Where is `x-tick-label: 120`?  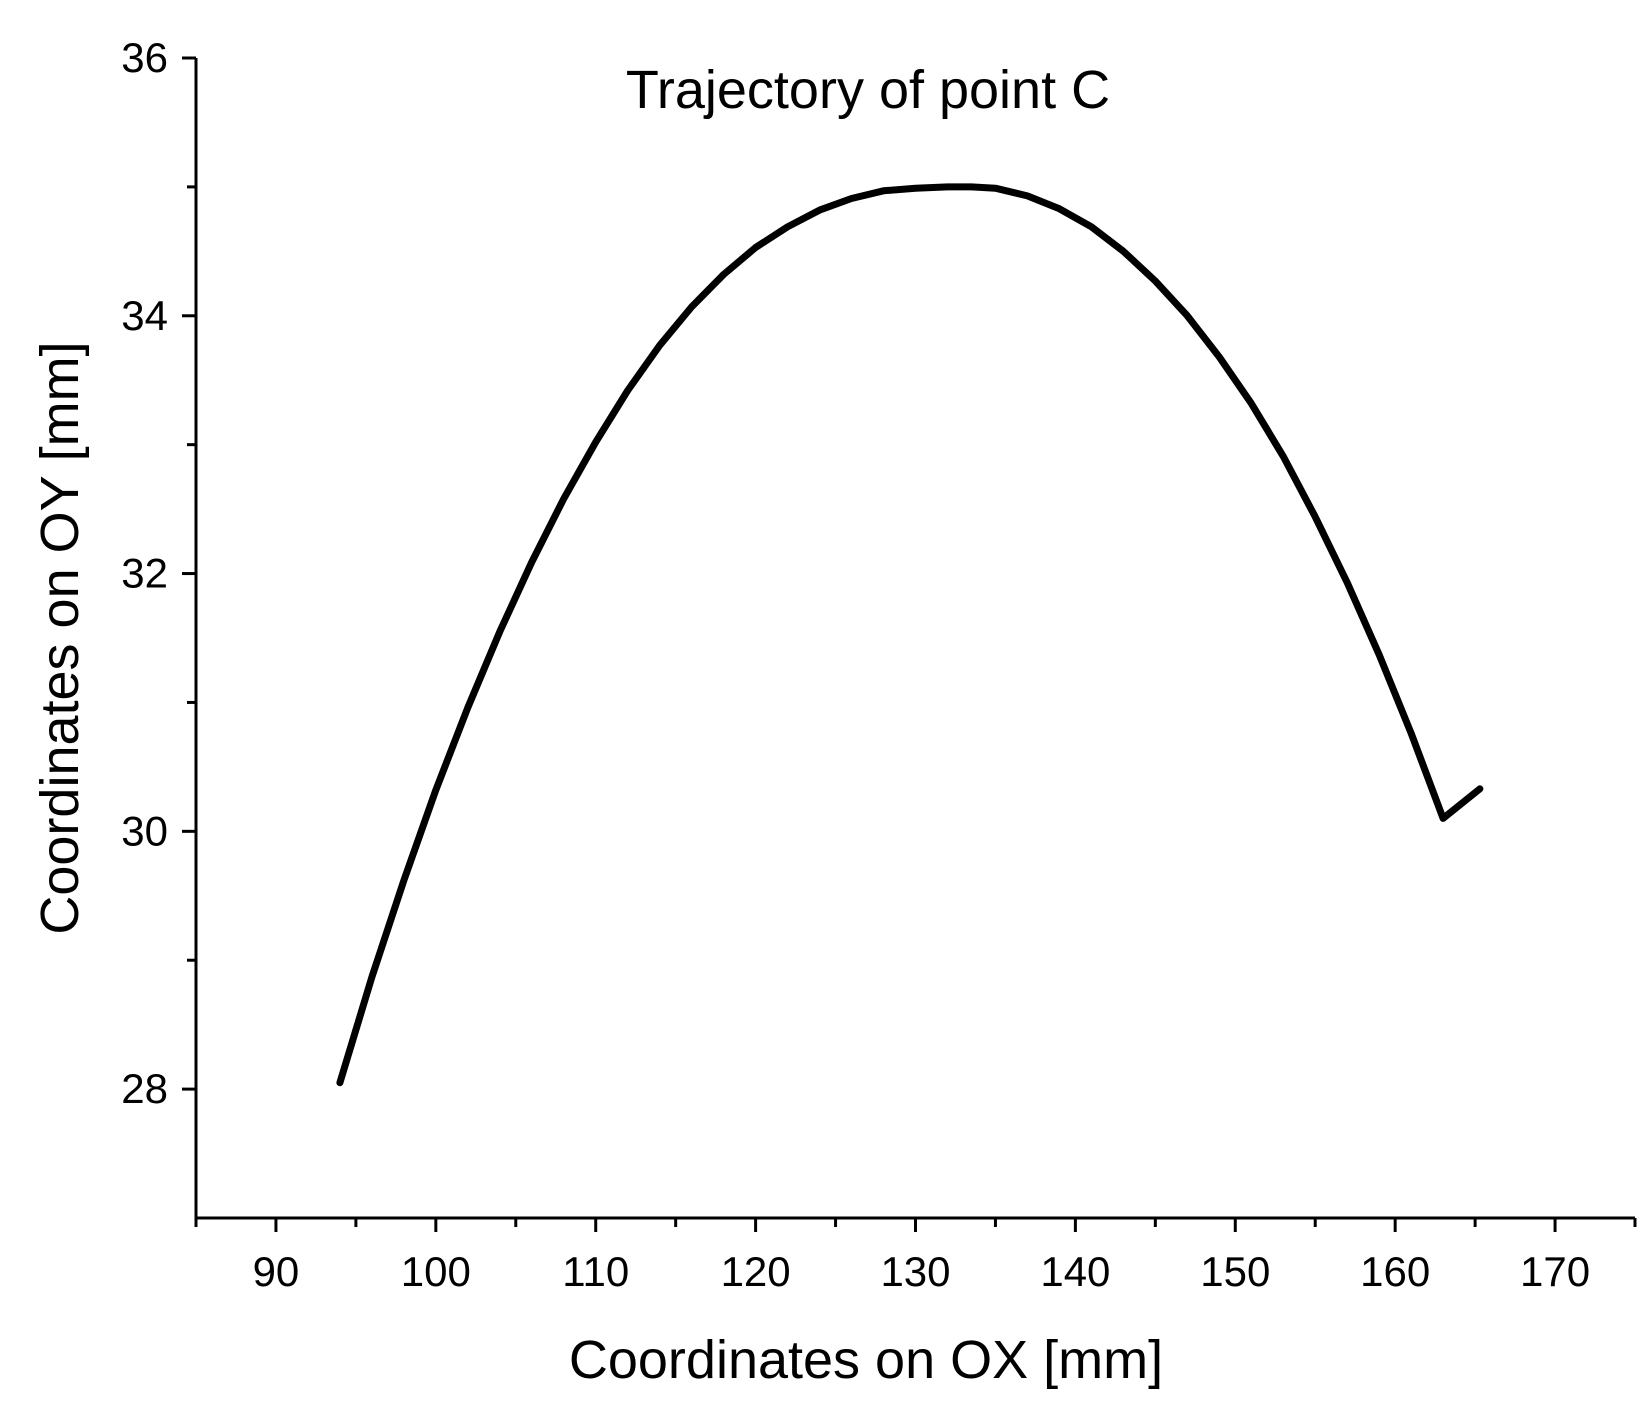 x-tick-label: 120 is located at coordinates (756, 1271).